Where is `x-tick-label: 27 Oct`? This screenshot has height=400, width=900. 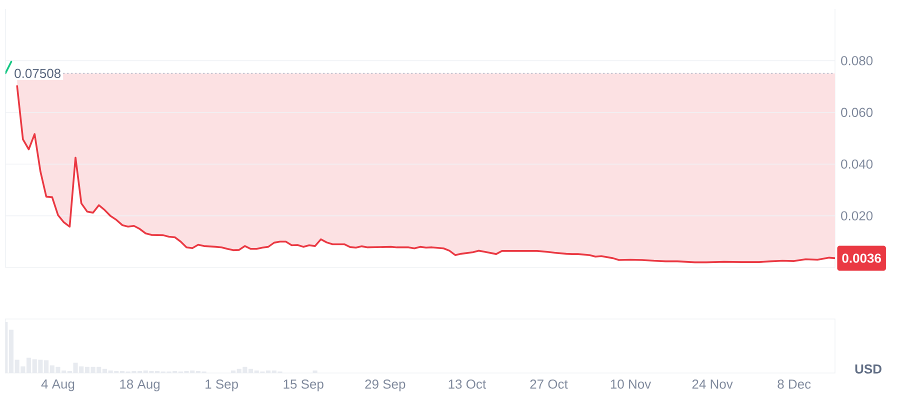
x-tick-label: 27 Oct is located at coordinates (549, 384).